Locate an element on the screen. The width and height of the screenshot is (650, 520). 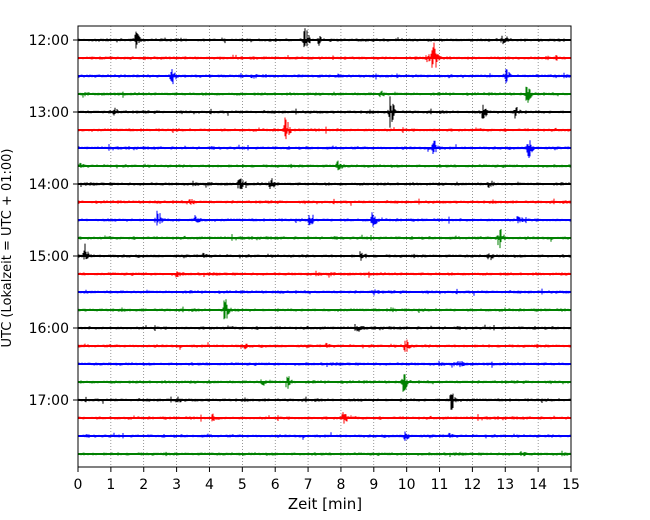
x-tick-label: 3 is located at coordinates (176, 485).